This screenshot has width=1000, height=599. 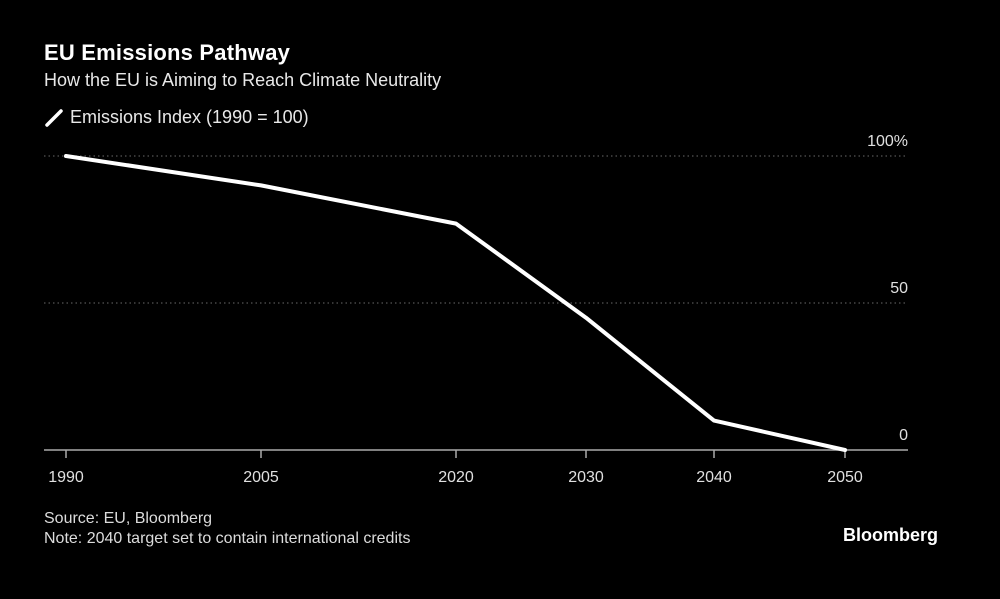 I want to click on x-tick-label-2030: 2030, so click(x=586, y=477).